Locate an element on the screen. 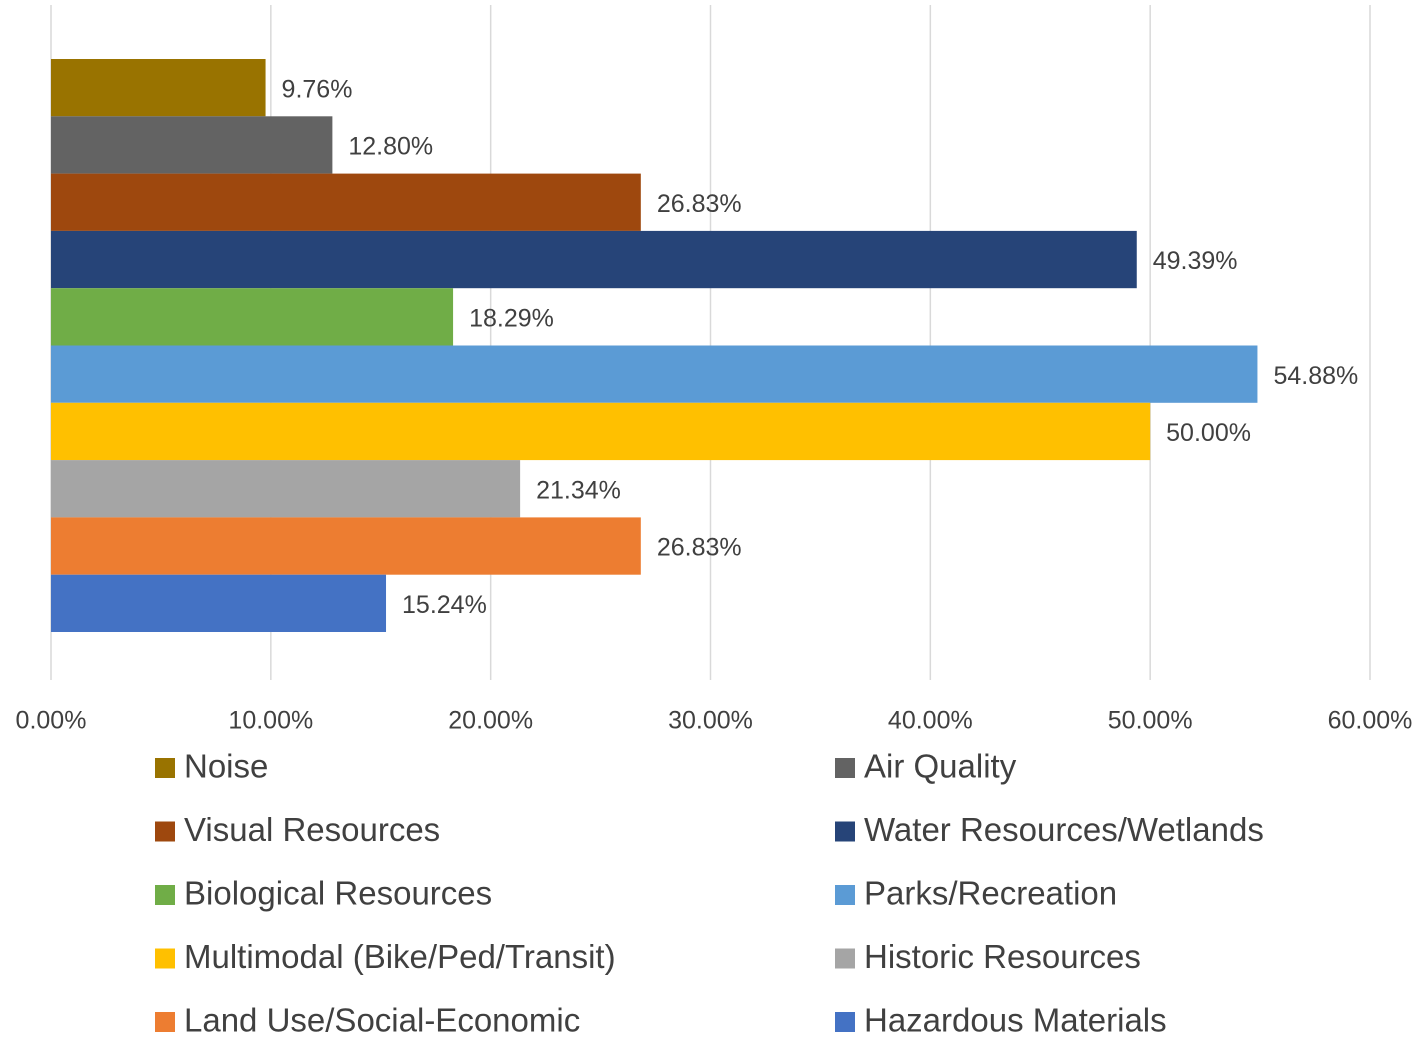 This screenshot has width=1414, height=1046. data-label: 18.29% is located at coordinates (511, 318).